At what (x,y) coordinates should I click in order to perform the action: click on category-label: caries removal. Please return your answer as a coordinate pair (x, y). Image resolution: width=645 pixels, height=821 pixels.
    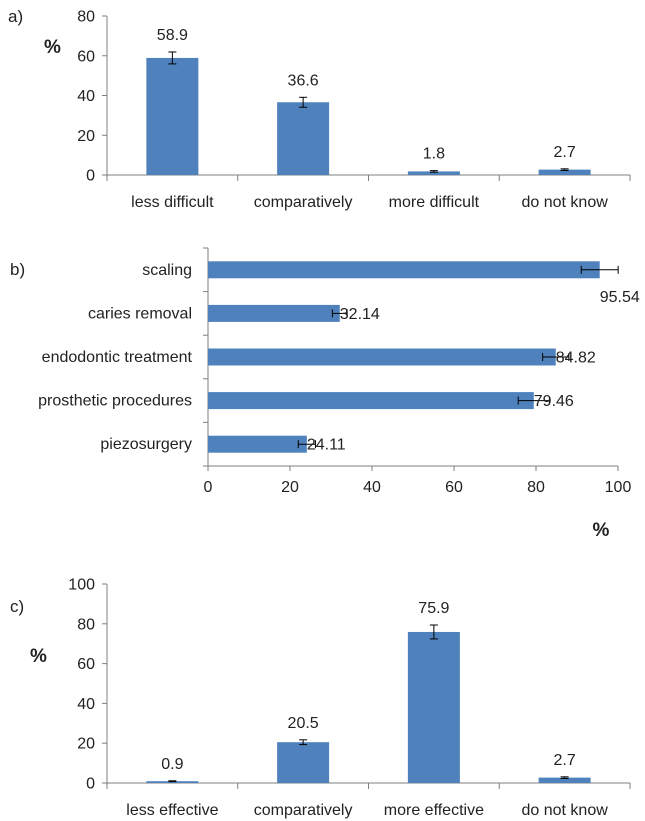
    Looking at the image, I should click on (140, 313).